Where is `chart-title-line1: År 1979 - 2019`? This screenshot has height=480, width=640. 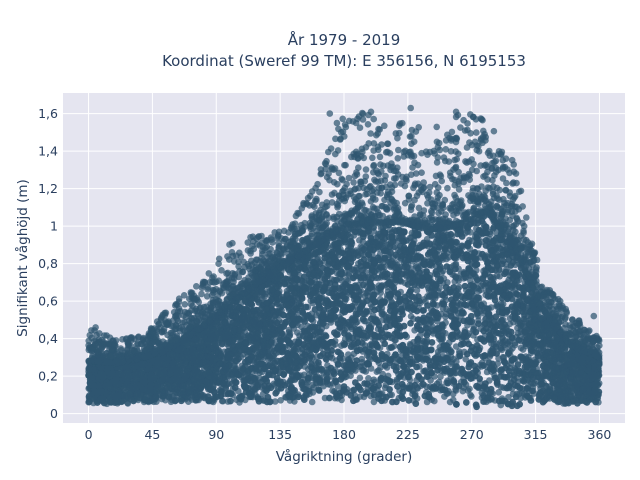
chart-title-line1: År 1979 - 2019 is located at coordinates (344, 39).